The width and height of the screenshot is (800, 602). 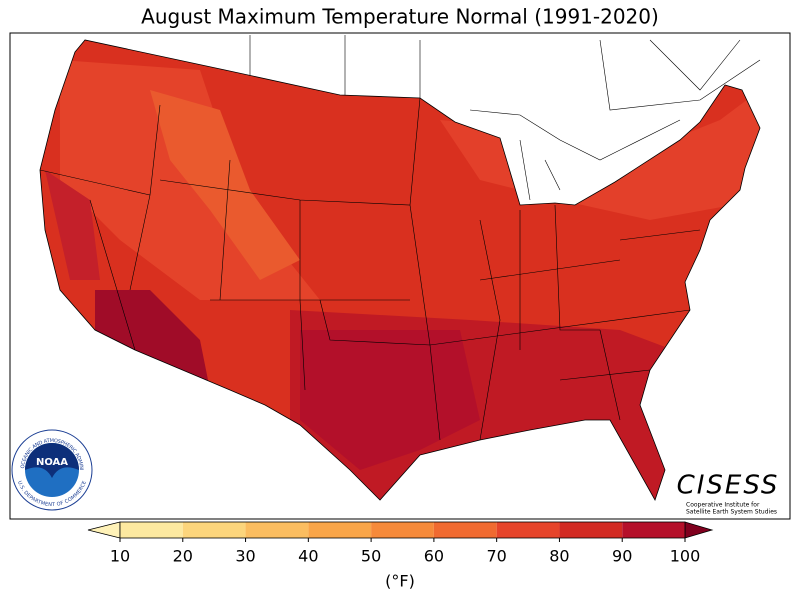 I want to click on colorbar-border, so click(x=402, y=530).